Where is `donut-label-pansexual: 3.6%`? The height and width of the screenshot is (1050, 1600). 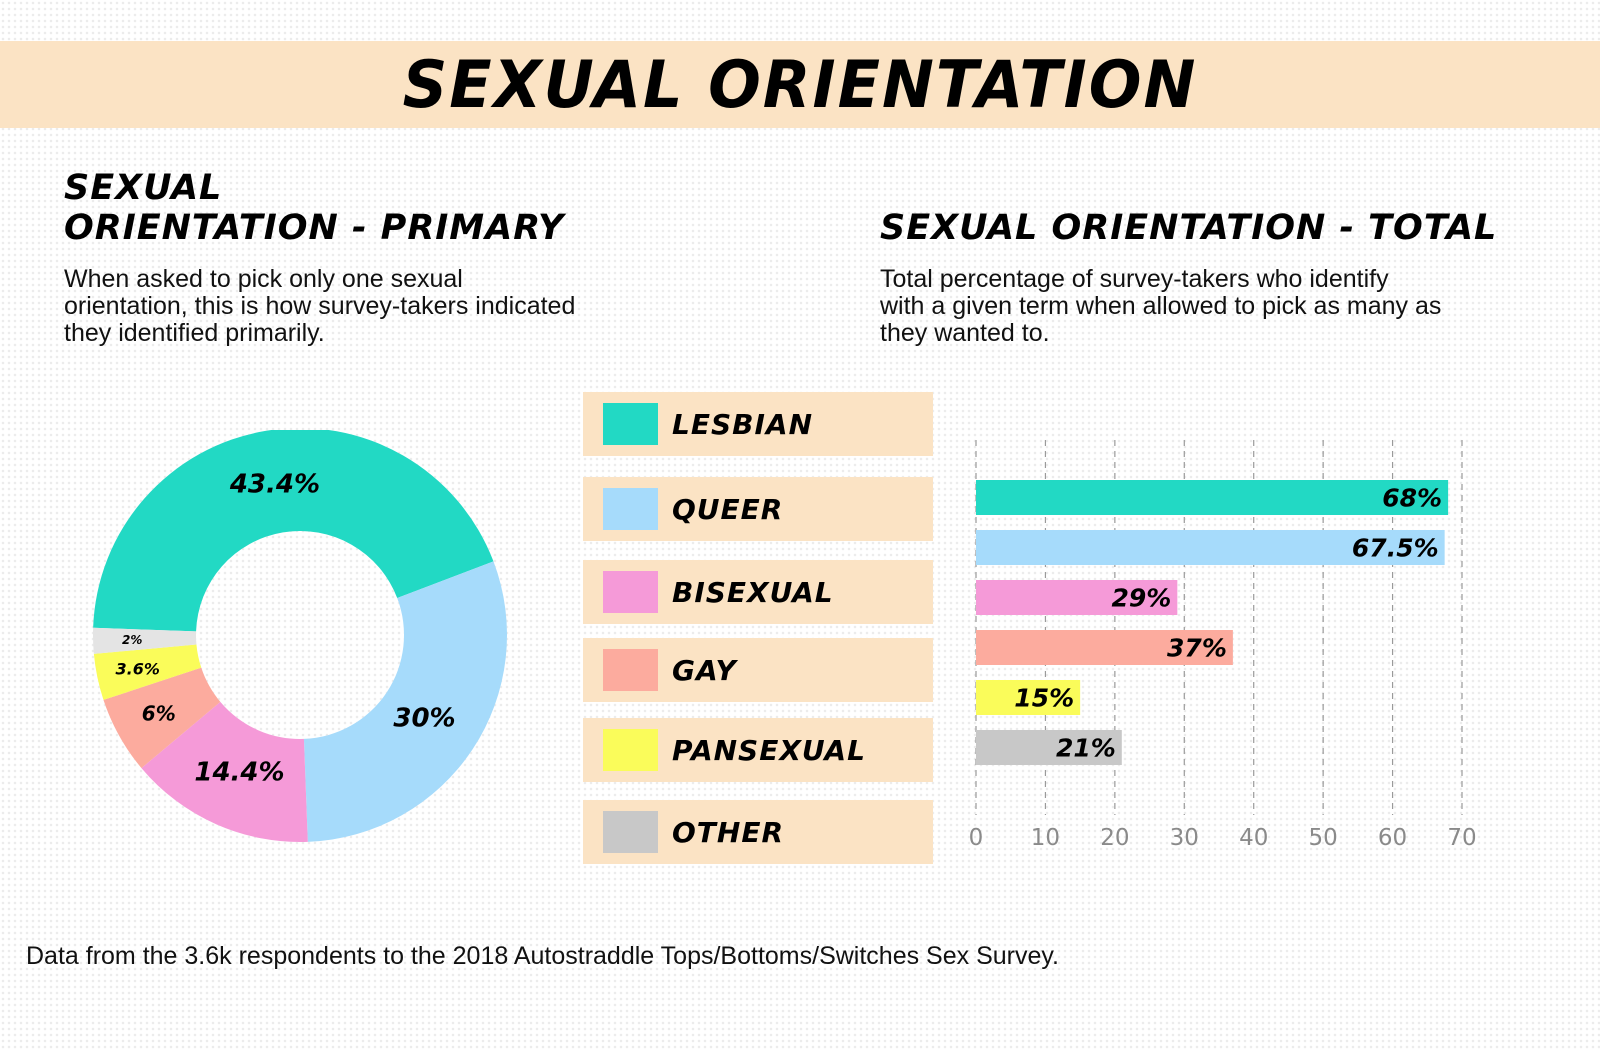 donut-label-pansexual: 3.6% is located at coordinates (137, 668).